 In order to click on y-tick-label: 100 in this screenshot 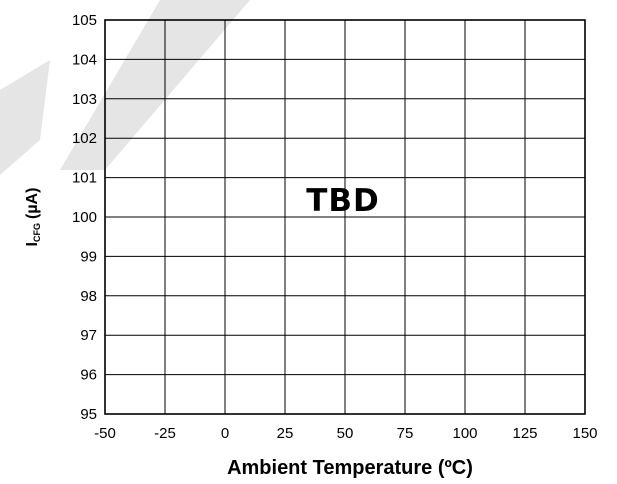, I will do `click(84, 217)`.